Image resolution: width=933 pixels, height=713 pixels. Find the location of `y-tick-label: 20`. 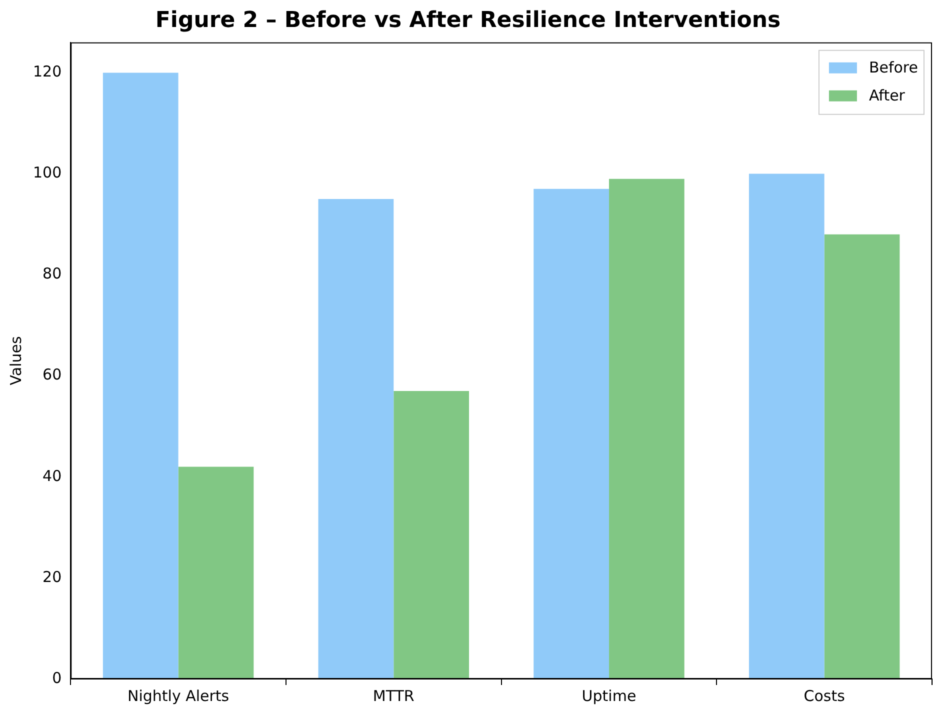

y-tick-label: 20 is located at coordinates (52, 577).